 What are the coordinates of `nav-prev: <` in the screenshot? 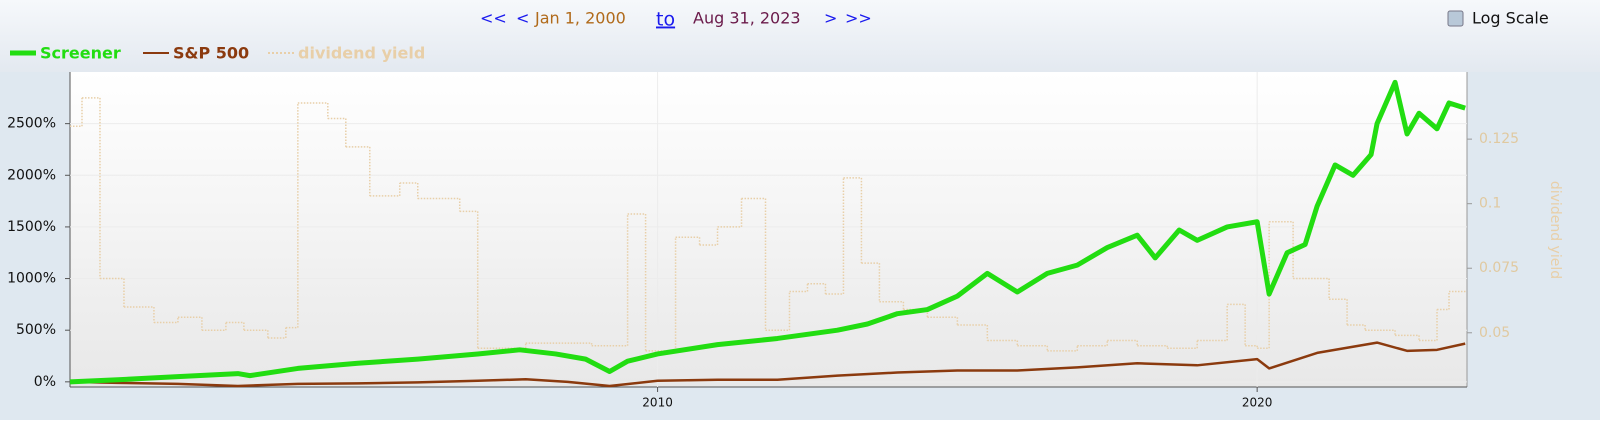 It's located at (522, 18).